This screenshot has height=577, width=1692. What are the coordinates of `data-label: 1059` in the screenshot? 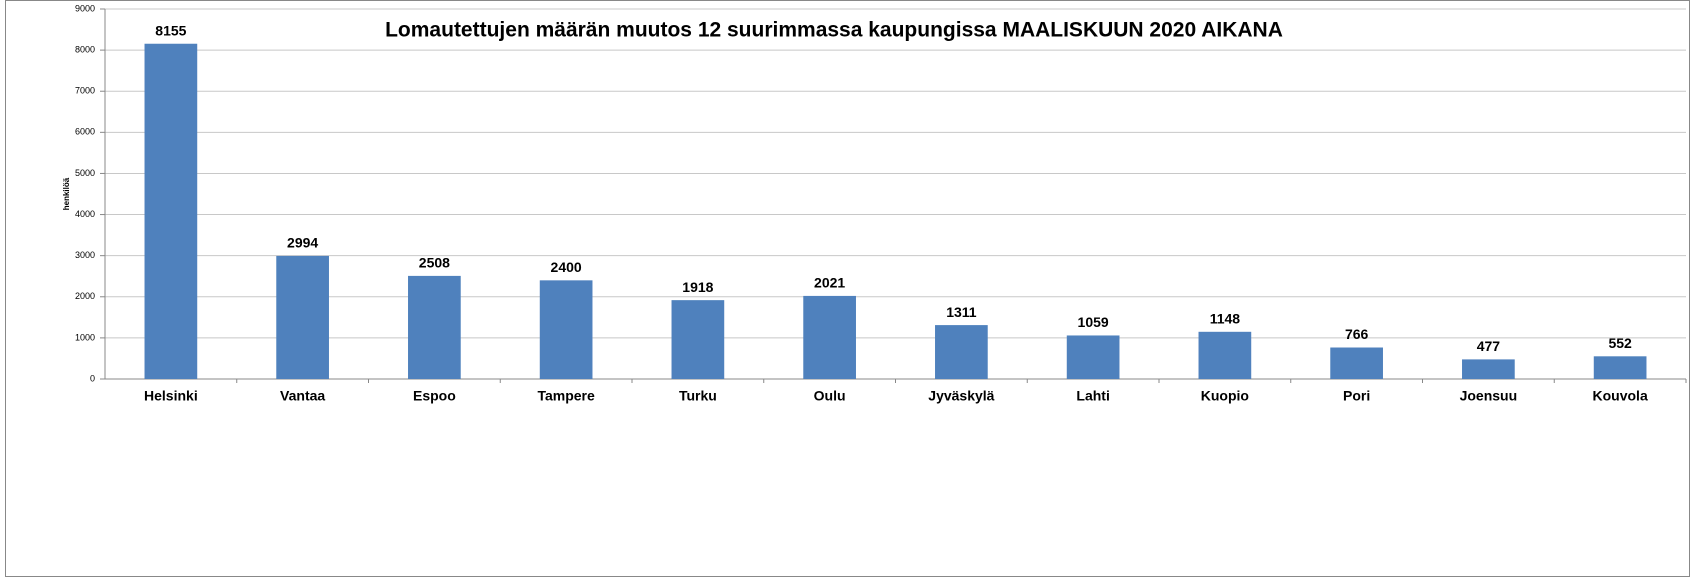 It's located at (1093, 322).